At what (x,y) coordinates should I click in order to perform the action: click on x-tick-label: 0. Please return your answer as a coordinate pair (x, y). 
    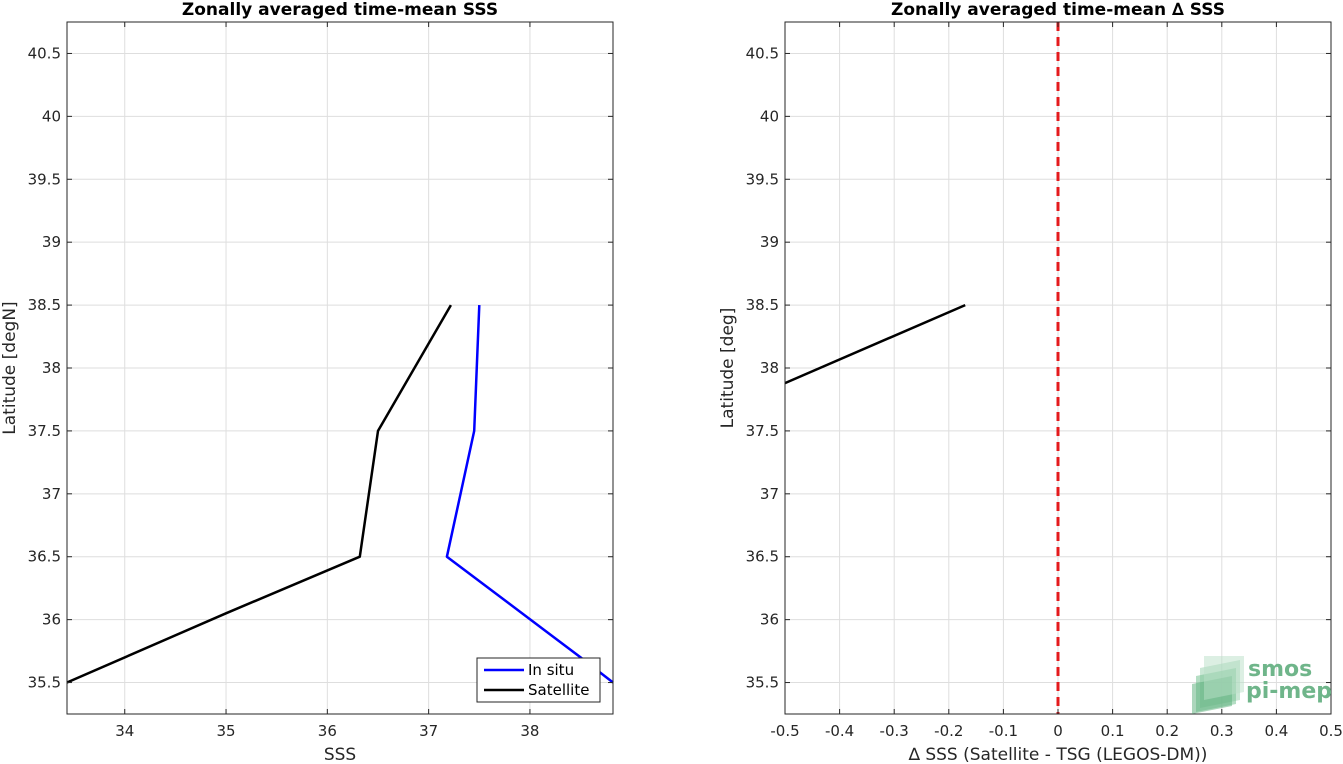
    Looking at the image, I should click on (1058, 731).